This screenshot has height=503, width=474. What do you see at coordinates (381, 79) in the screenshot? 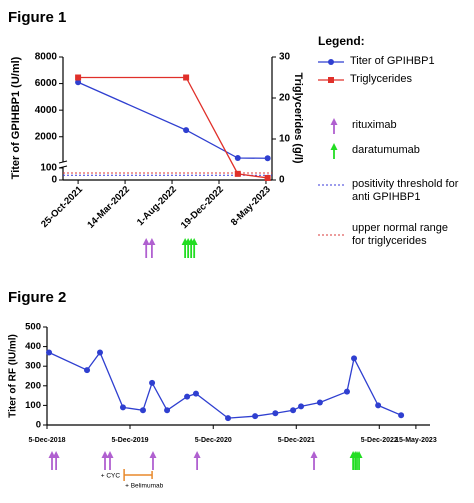
I see `legend-label: Triglycerides` at bounding box center [381, 79].